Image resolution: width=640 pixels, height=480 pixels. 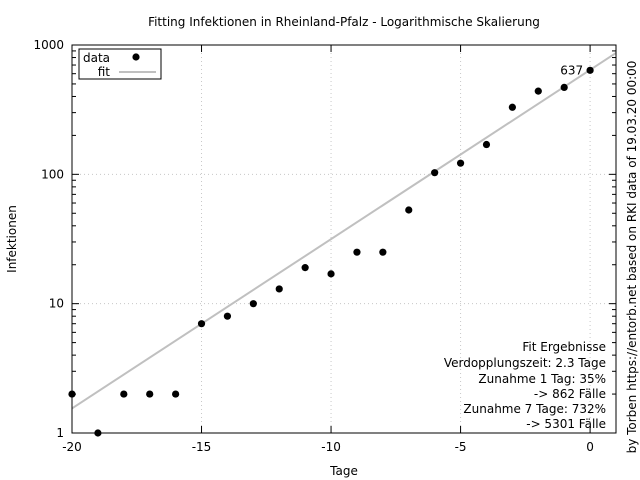 I want to click on x-tick-labels: -20 -15 -10 -5 0, so click(x=328, y=447).